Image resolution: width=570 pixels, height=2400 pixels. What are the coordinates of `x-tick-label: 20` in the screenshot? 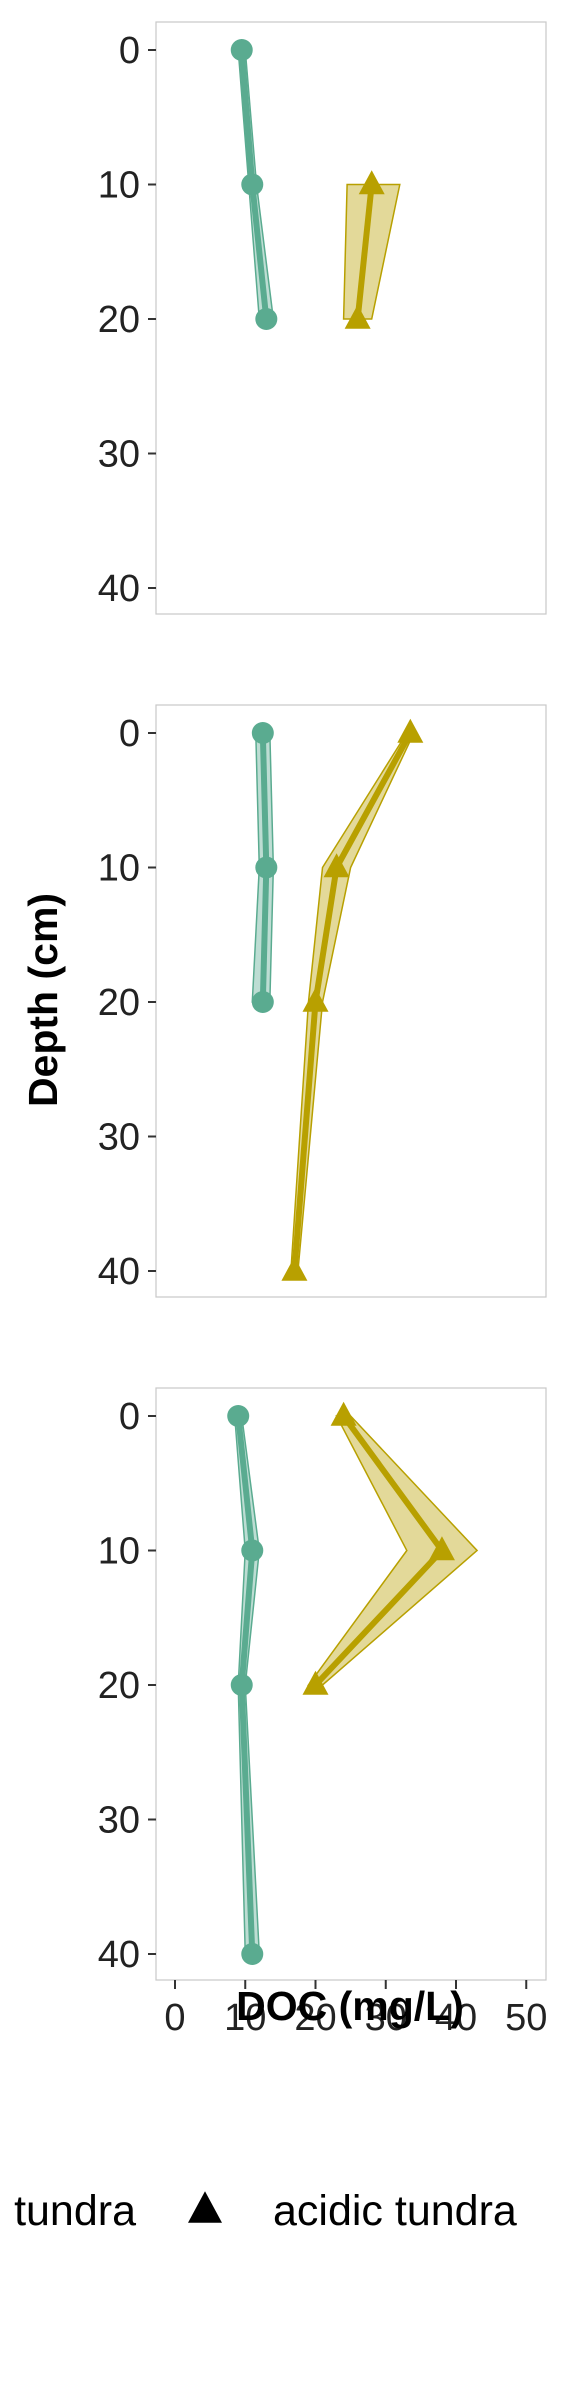 It's located at (315, 2018).